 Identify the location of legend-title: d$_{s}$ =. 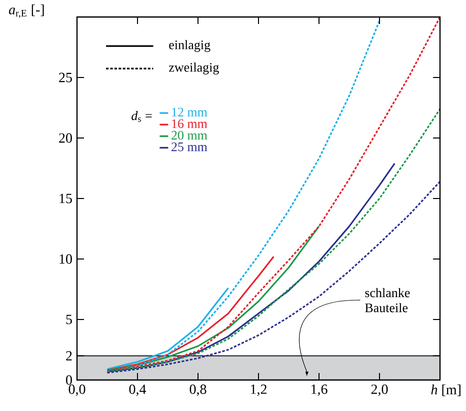
(142, 116).